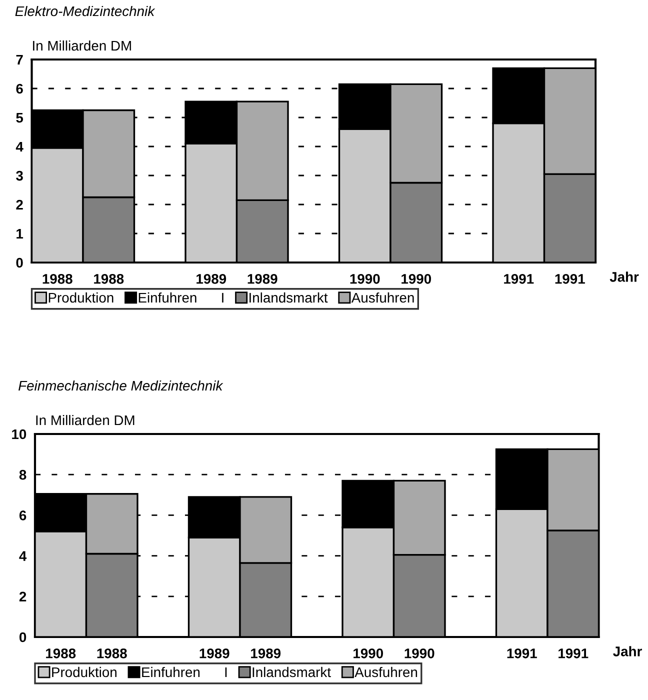 This screenshot has height=700, width=648. Describe the element at coordinates (19, 59) in the screenshot. I see `y-tick-label: 7` at that location.